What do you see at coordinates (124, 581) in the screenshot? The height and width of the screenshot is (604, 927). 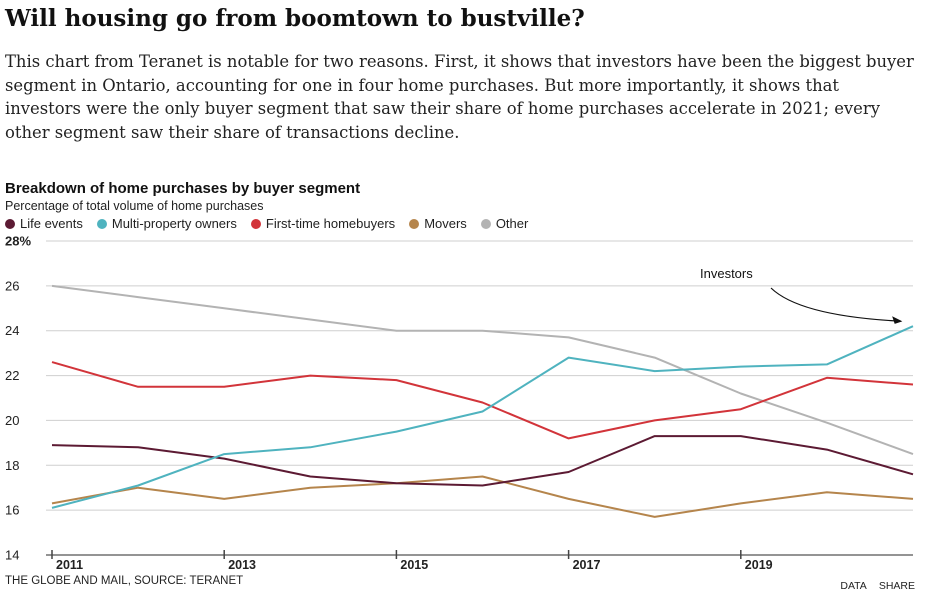 I see `source-credit: THE GLOBE AND MAIL, SOURCE: TERANET` at bounding box center [124, 581].